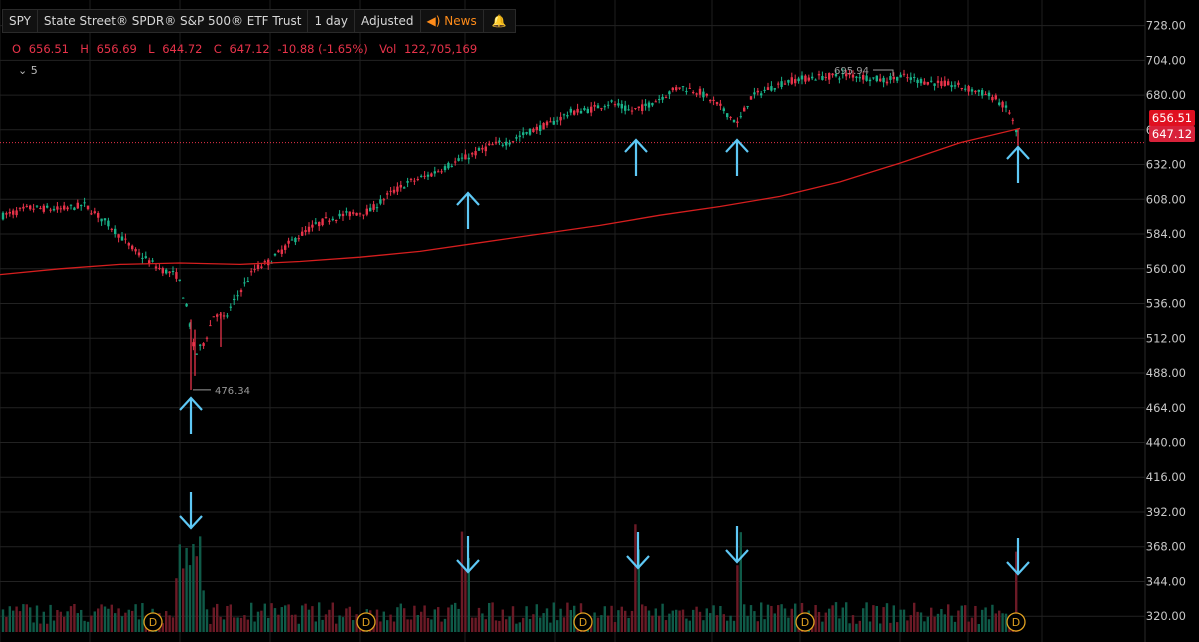 Image resolution: width=1199 pixels, height=642 pixels. Describe the element at coordinates (1166, 616) in the screenshot. I see `y-tick-label: 320.00` at that location.